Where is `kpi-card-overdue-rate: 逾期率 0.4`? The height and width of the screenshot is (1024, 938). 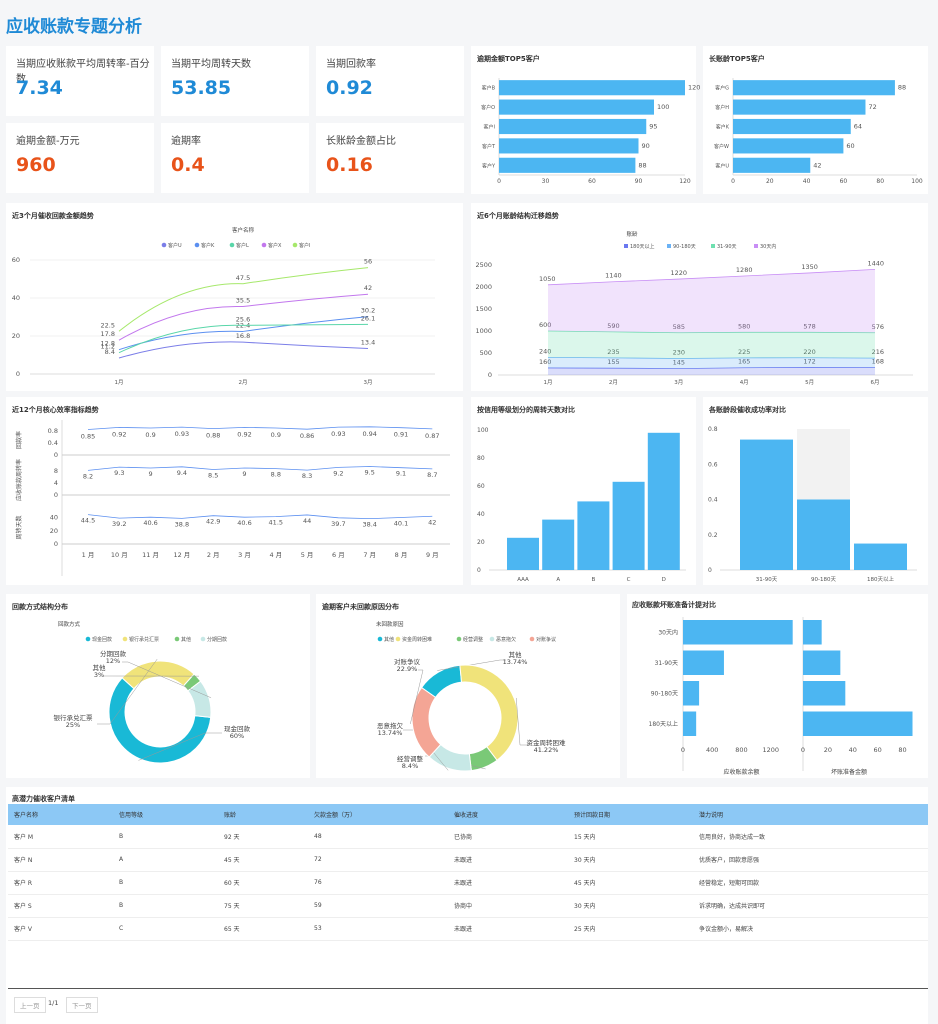 kpi-card-overdue-rate: 逾期率 0.4 is located at coordinates (235, 158).